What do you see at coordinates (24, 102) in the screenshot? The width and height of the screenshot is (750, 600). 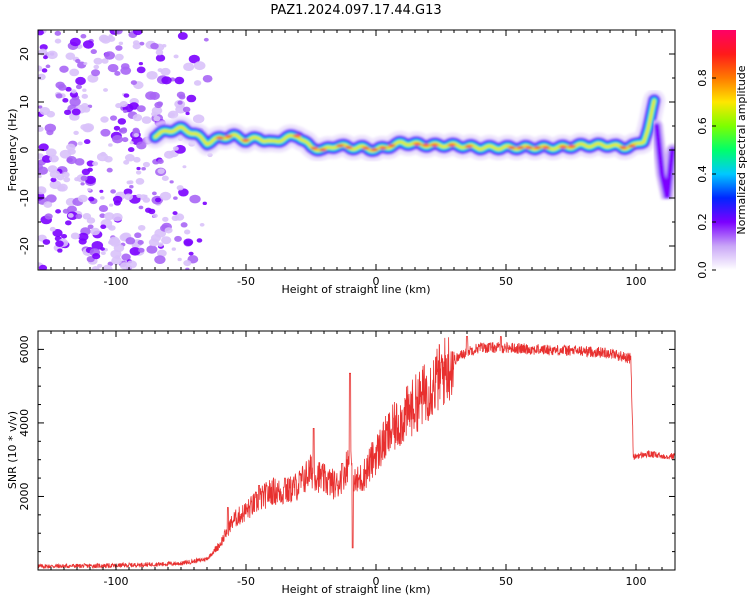 I see `y-tick-label: 10` at bounding box center [24, 102].